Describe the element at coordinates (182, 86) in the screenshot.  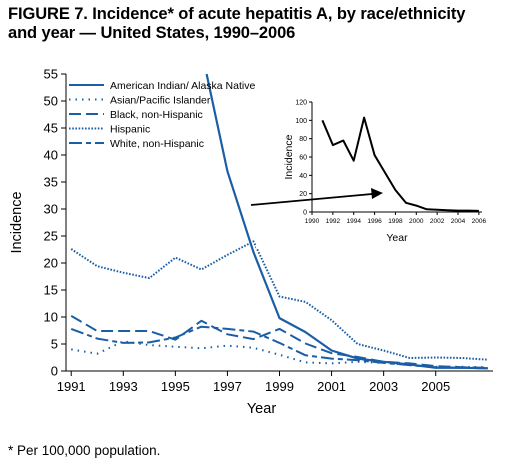
I see `legend-label-1: American Indian/ Alaska Native` at that location.